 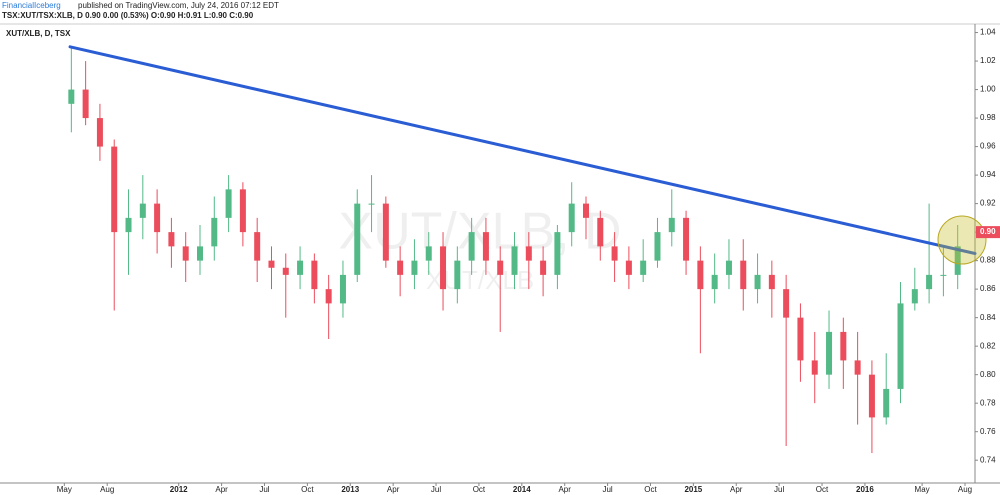 I want to click on x-tick-label: 2014, so click(x=522, y=489).